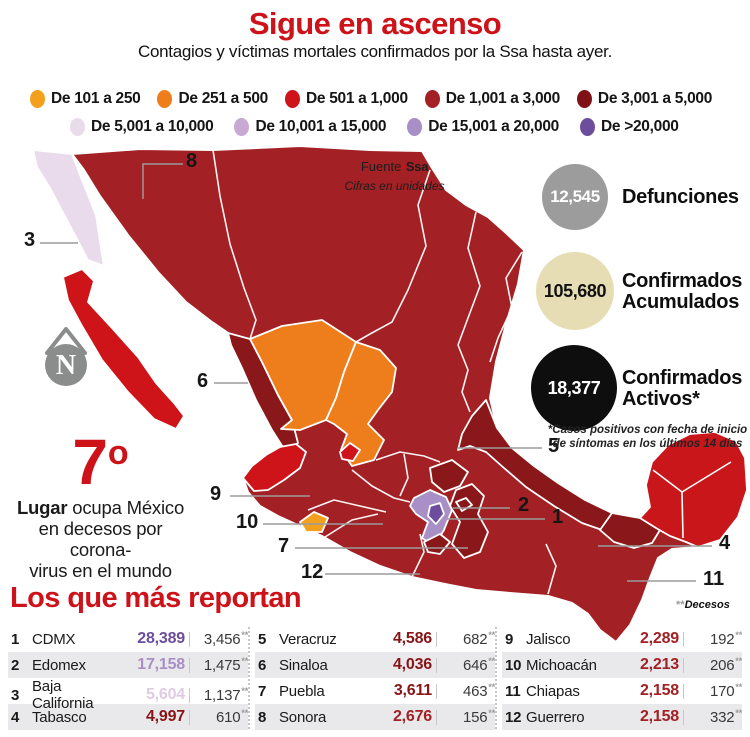  What do you see at coordinates (725, 691) in the screenshot?
I see `deaths-value: 170**` at bounding box center [725, 691].